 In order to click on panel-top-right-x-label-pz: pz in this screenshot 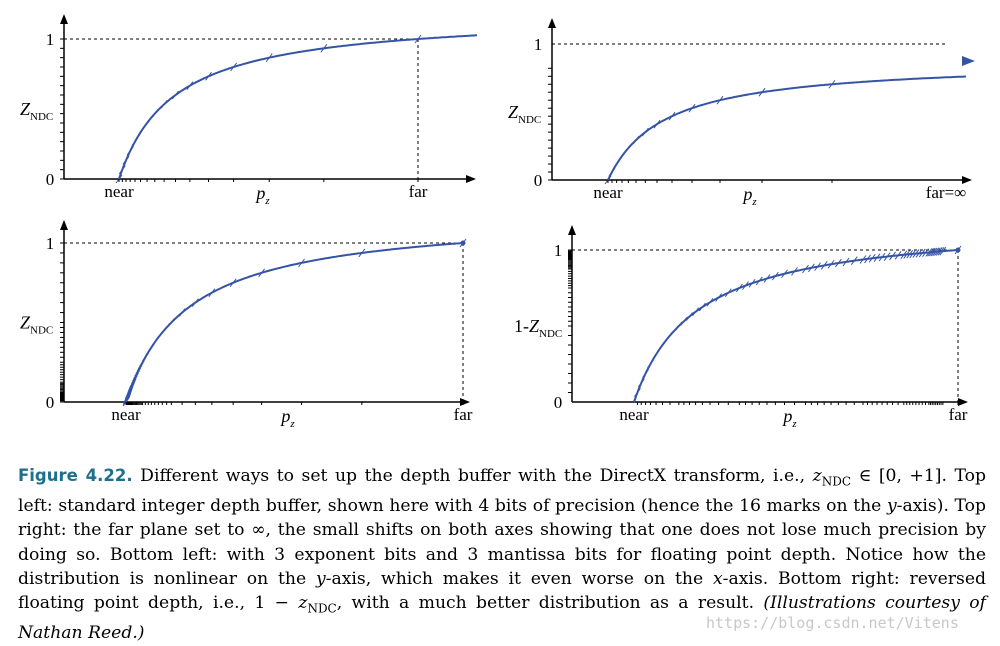, I will do `click(749, 196)`.